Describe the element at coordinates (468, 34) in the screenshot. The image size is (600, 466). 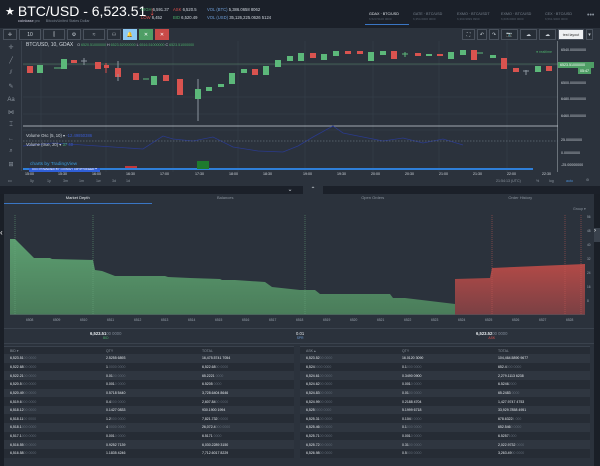
I see `fullscreen-icon: ⛶` at that location.